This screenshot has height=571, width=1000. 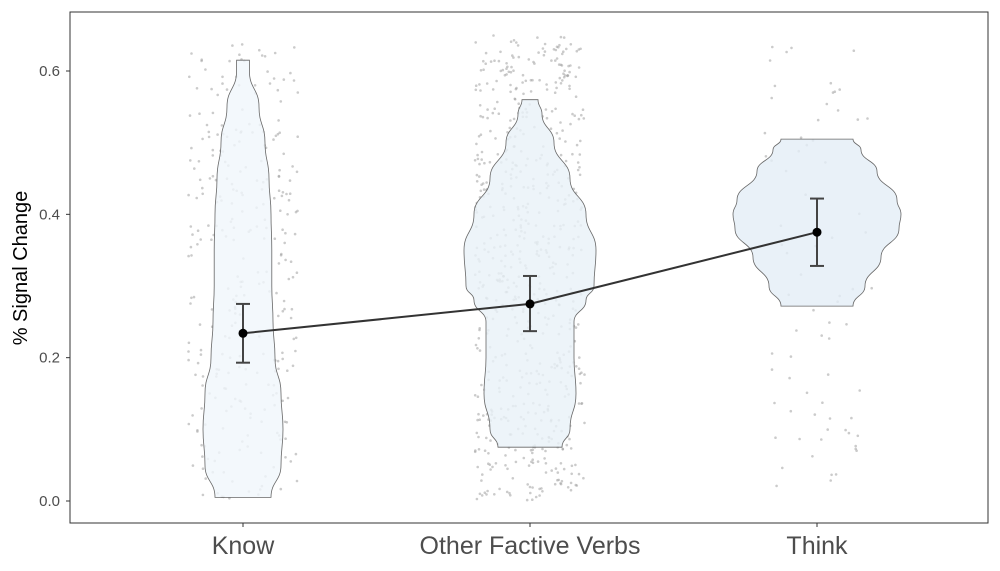 What do you see at coordinates (243, 546) in the screenshot?
I see `x-tick-label: Know` at bounding box center [243, 546].